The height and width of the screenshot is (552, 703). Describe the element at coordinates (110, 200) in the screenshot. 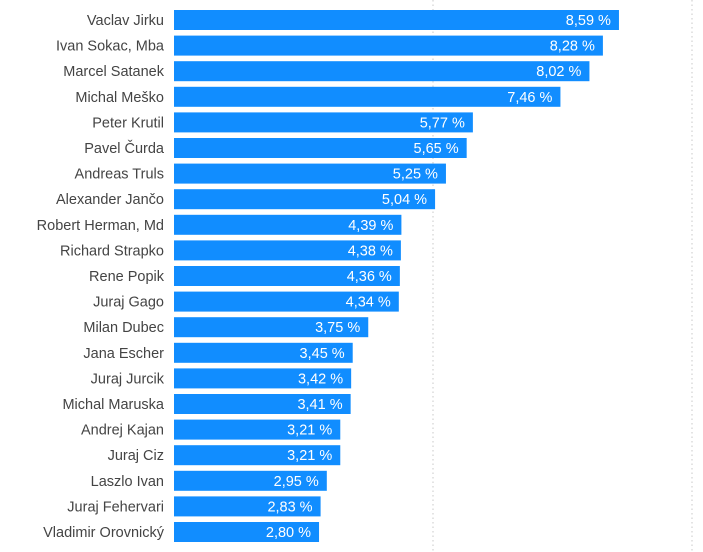

I see `category-label: Alexander Jančo` at that location.